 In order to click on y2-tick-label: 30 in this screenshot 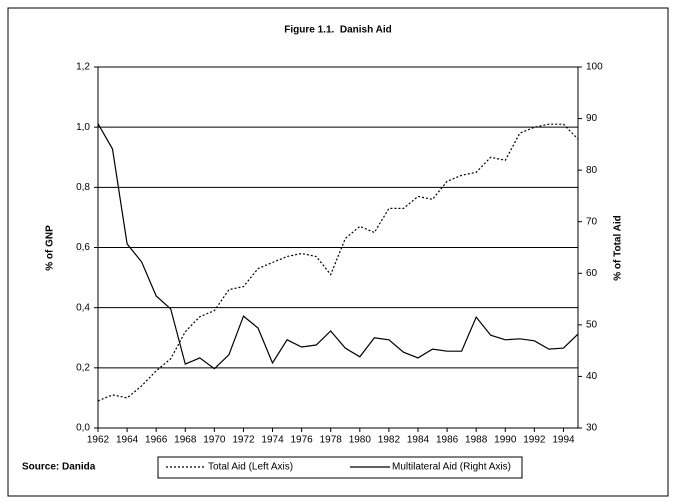, I will do `click(592, 428)`.